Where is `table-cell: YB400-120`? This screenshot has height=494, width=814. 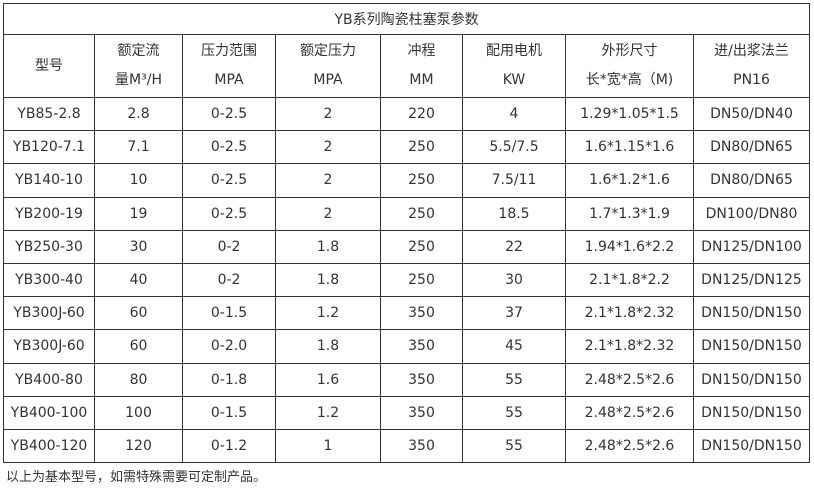
table-cell: YB400-120 is located at coordinates (49, 446).